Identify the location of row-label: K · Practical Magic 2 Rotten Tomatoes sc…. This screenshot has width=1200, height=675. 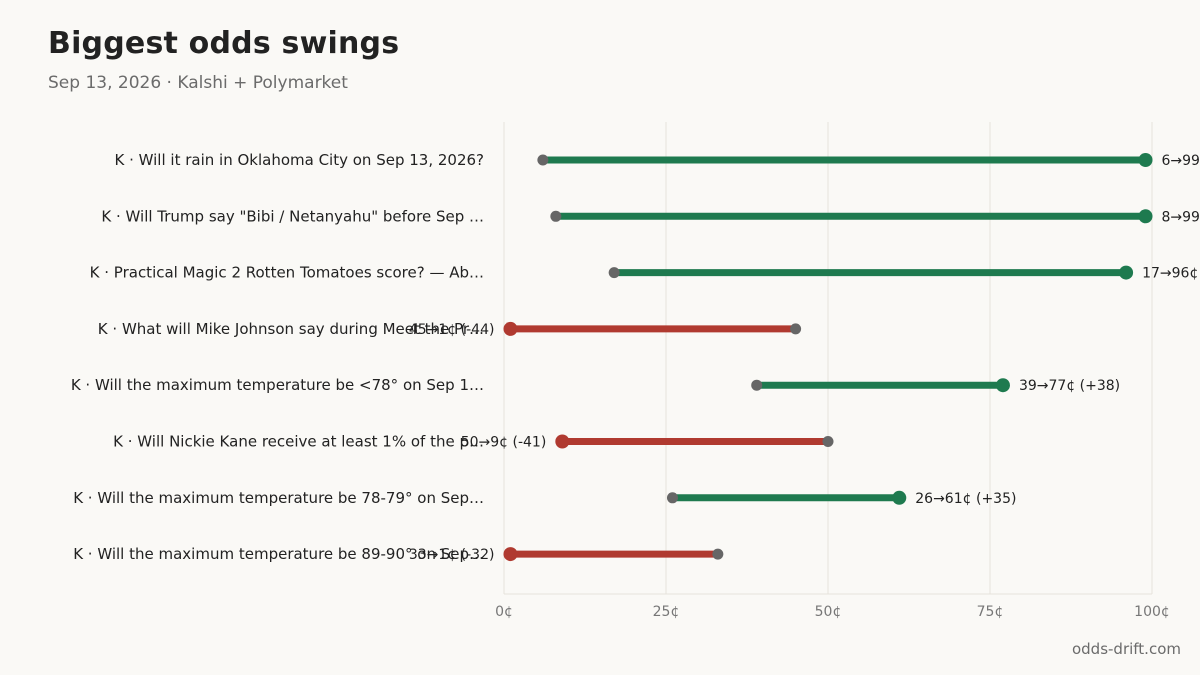
(287, 273).